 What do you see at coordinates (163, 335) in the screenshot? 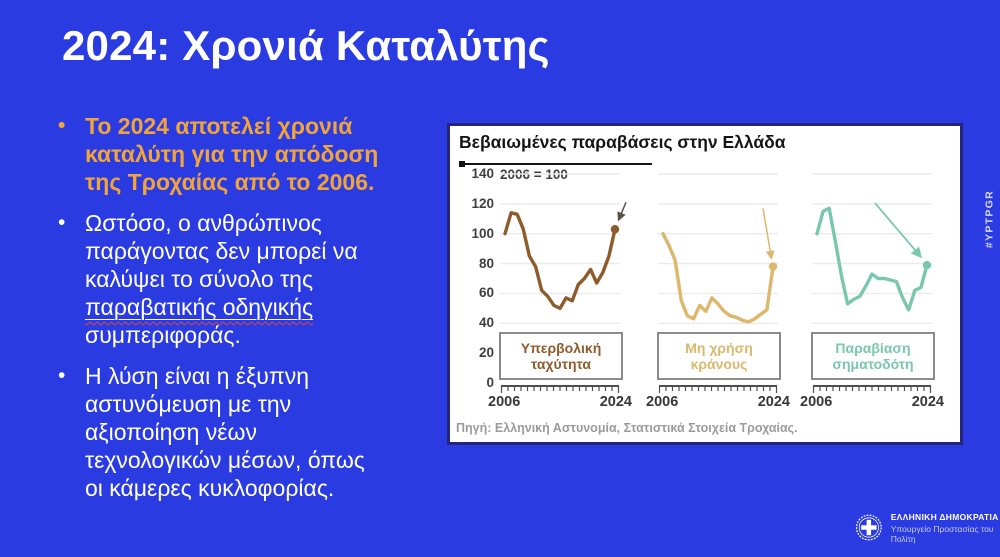
I see `bullet-text-after: συμπεριφοράς.` at bounding box center [163, 335].